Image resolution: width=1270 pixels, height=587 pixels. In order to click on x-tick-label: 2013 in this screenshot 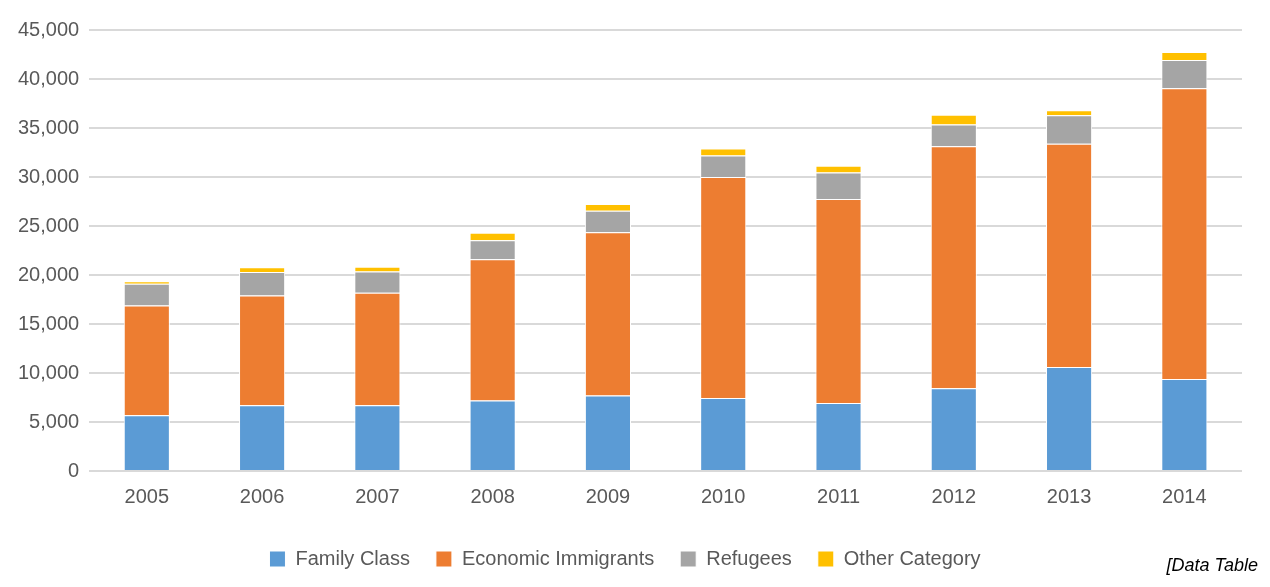, I will do `click(1069, 495)`.